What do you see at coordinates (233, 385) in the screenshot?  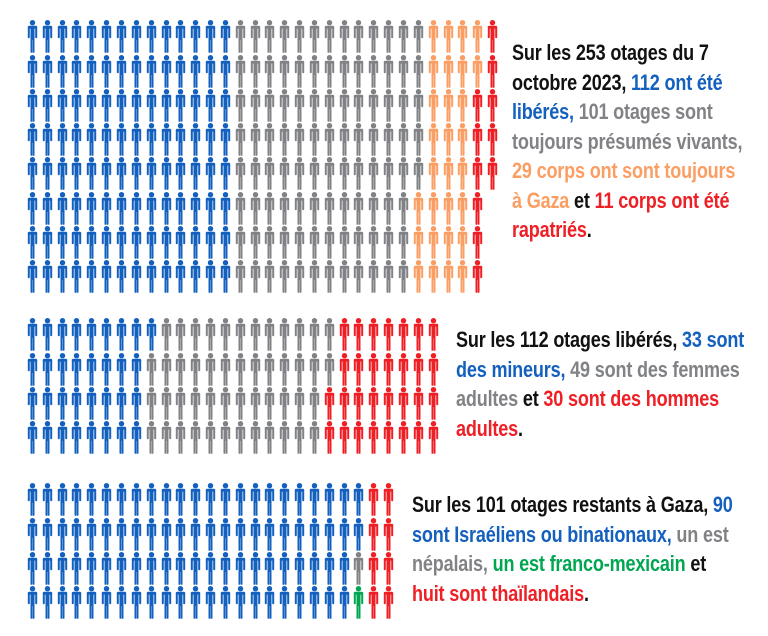 I see `waffle-chart-112-released` at bounding box center [233, 385].